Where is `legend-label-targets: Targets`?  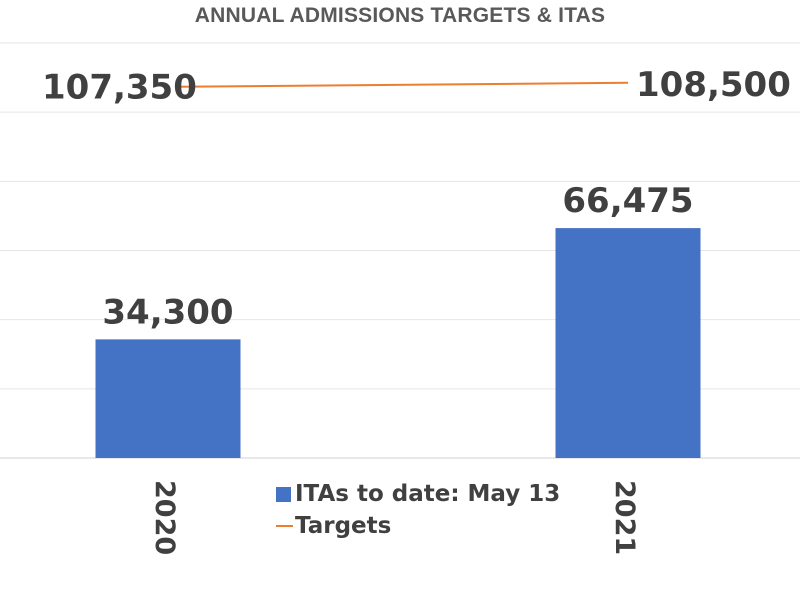 legend-label-targets: Targets is located at coordinates (343, 526).